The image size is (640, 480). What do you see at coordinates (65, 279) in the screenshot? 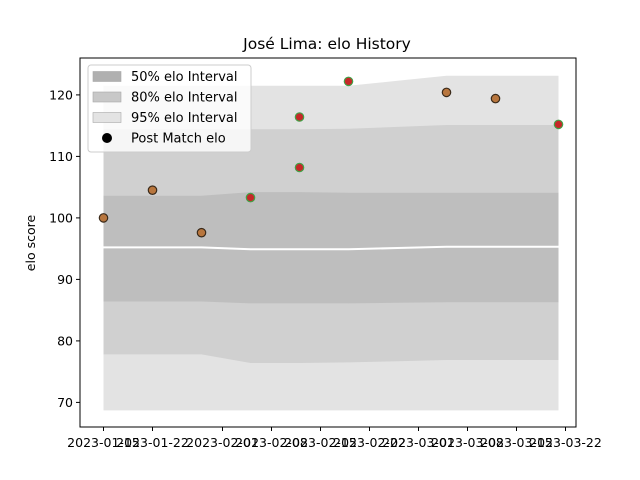
I see `y-tick-label-2: 90` at bounding box center [65, 279].